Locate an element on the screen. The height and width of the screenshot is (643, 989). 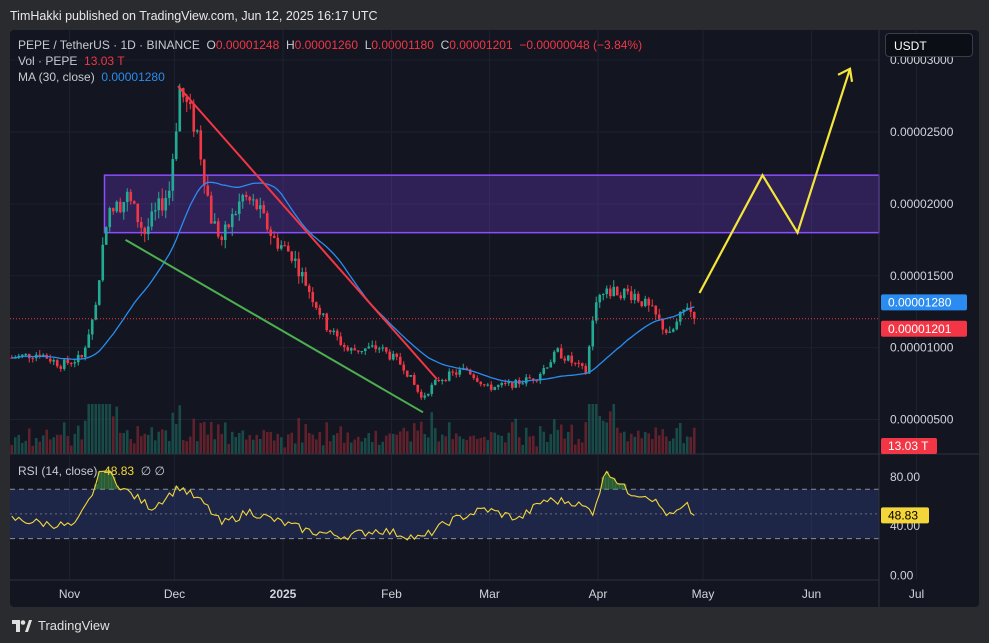
volume-label: Vol · PEPE is located at coordinates (48, 61).